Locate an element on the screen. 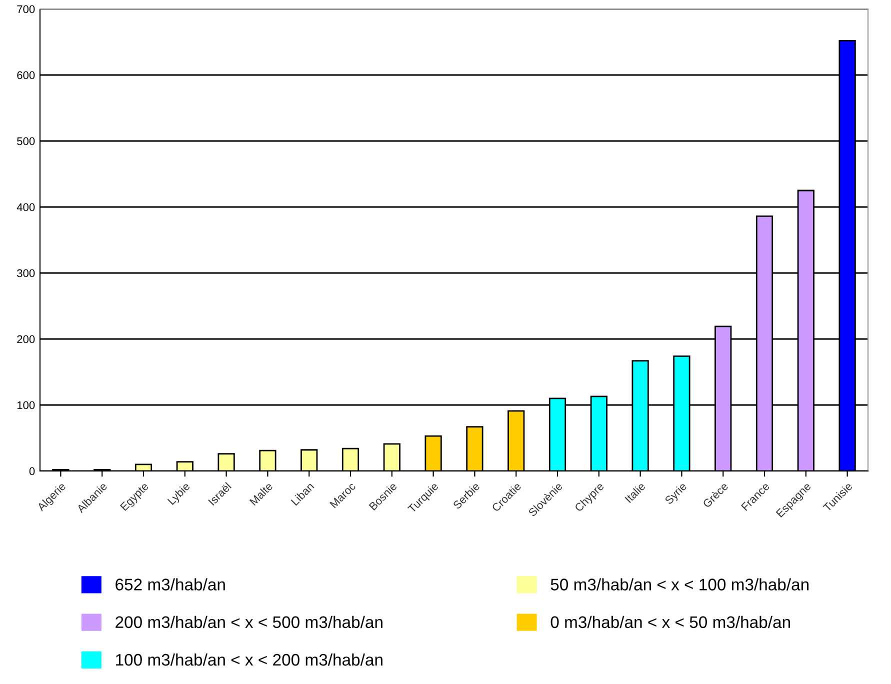  y-tick-label: 400 is located at coordinates (25, 207).